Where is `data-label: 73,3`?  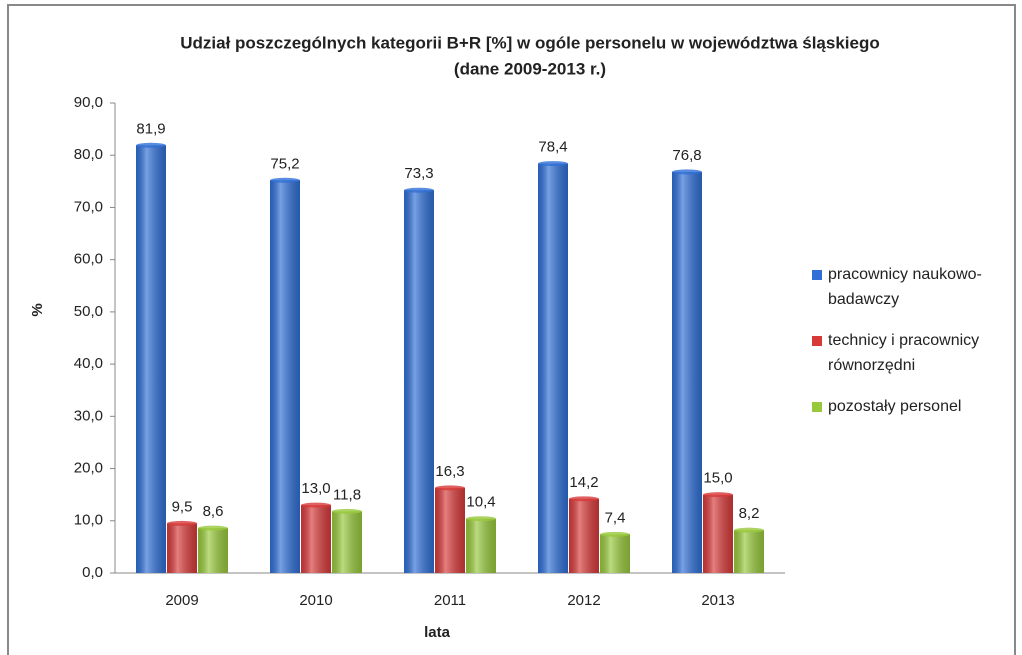
data-label: 73,3 is located at coordinates (418, 173).